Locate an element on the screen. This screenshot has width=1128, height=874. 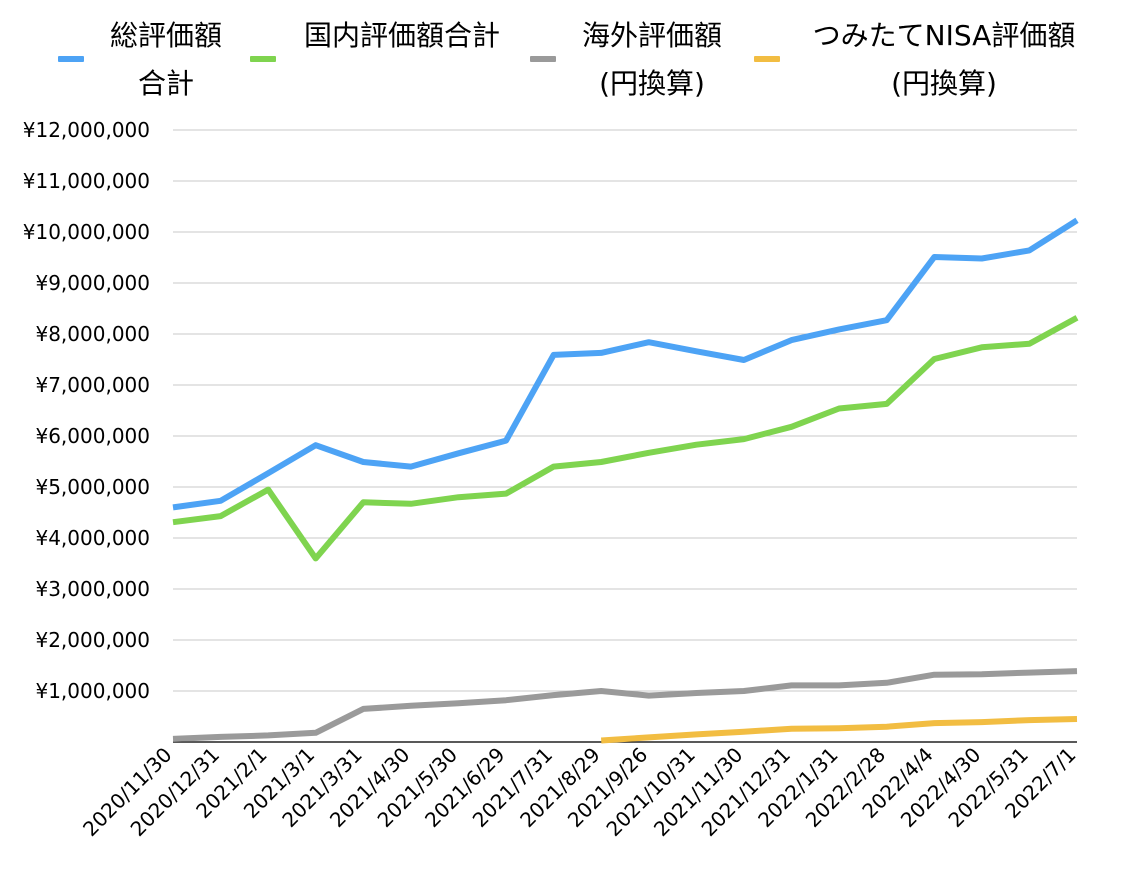
y-tick-label: ¥2,000,000 is located at coordinates (92, 640).